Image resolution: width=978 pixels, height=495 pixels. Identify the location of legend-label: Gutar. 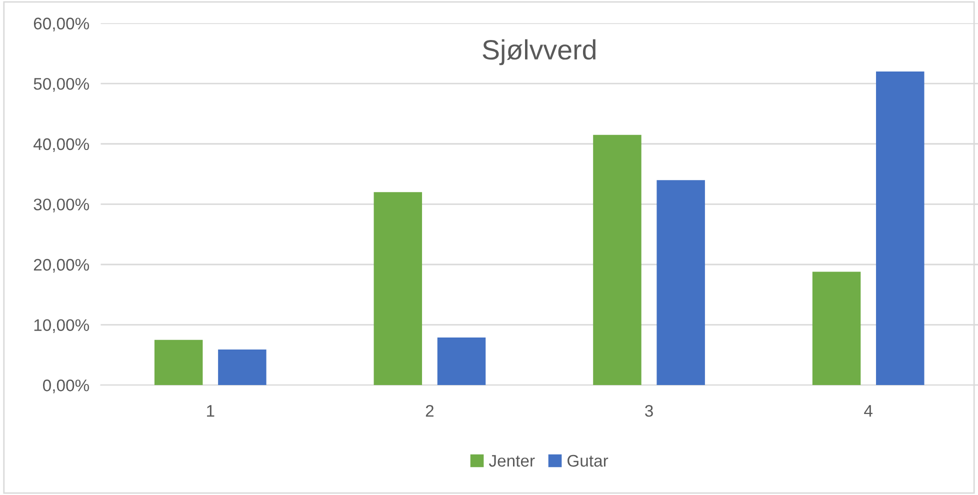
(588, 460).